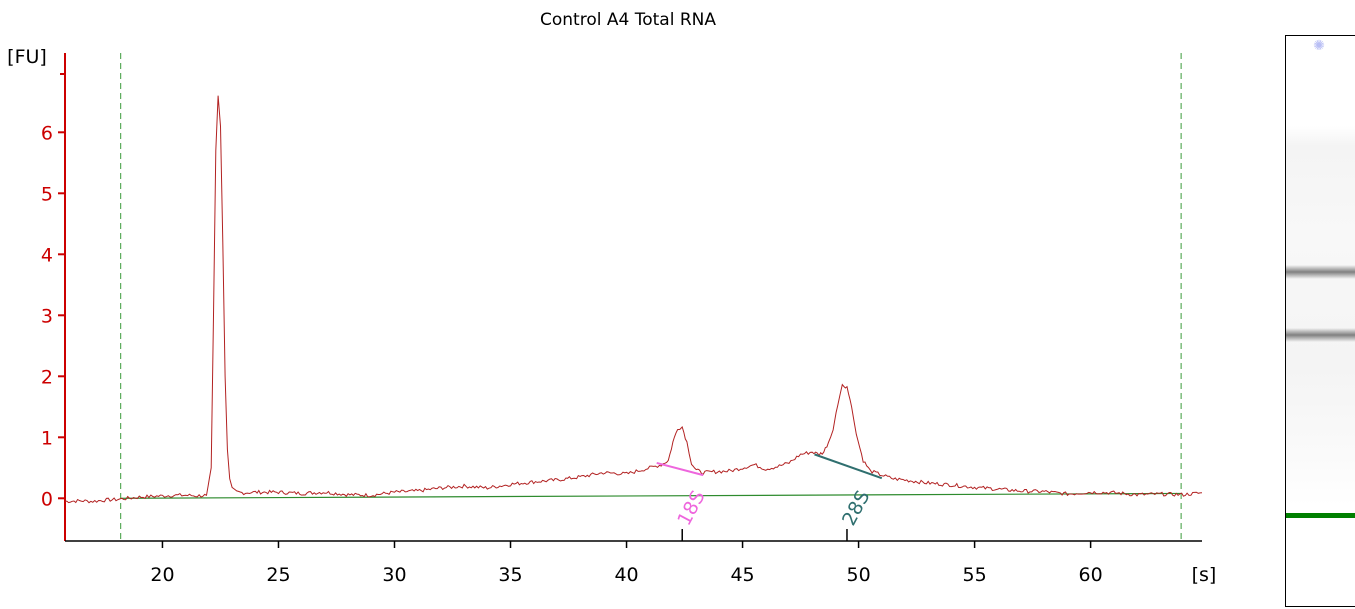 Image resolution: width=1355 pixels, height=609 pixels. Describe the element at coordinates (47, 194) in the screenshot. I see `y-tick-label: 5` at that location.